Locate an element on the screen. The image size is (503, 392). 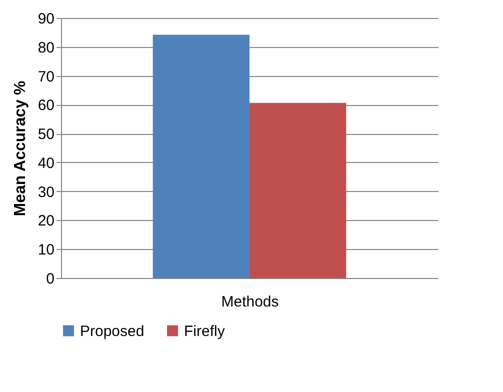
x-axis-title: Methods is located at coordinates (250, 302).